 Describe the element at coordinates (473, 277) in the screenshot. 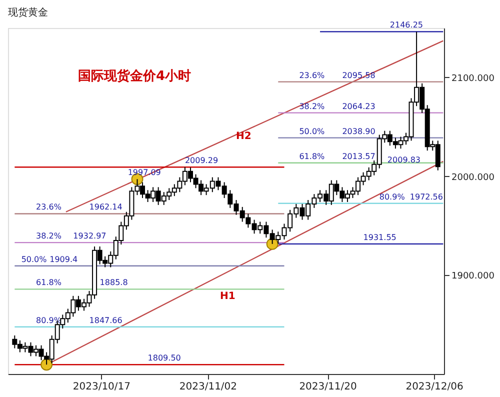

I see `y-tick-label: 1900.000` at that location.